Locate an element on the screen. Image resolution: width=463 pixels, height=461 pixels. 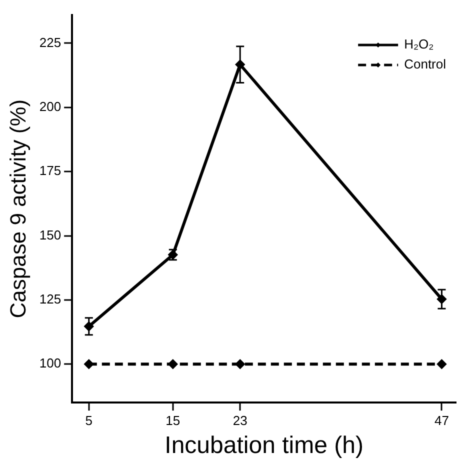
y-tick-label: 125 is located at coordinates (50, 299).